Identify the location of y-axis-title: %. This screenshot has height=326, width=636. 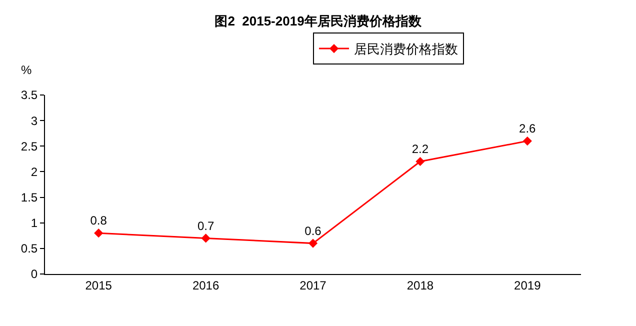
(26, 70).